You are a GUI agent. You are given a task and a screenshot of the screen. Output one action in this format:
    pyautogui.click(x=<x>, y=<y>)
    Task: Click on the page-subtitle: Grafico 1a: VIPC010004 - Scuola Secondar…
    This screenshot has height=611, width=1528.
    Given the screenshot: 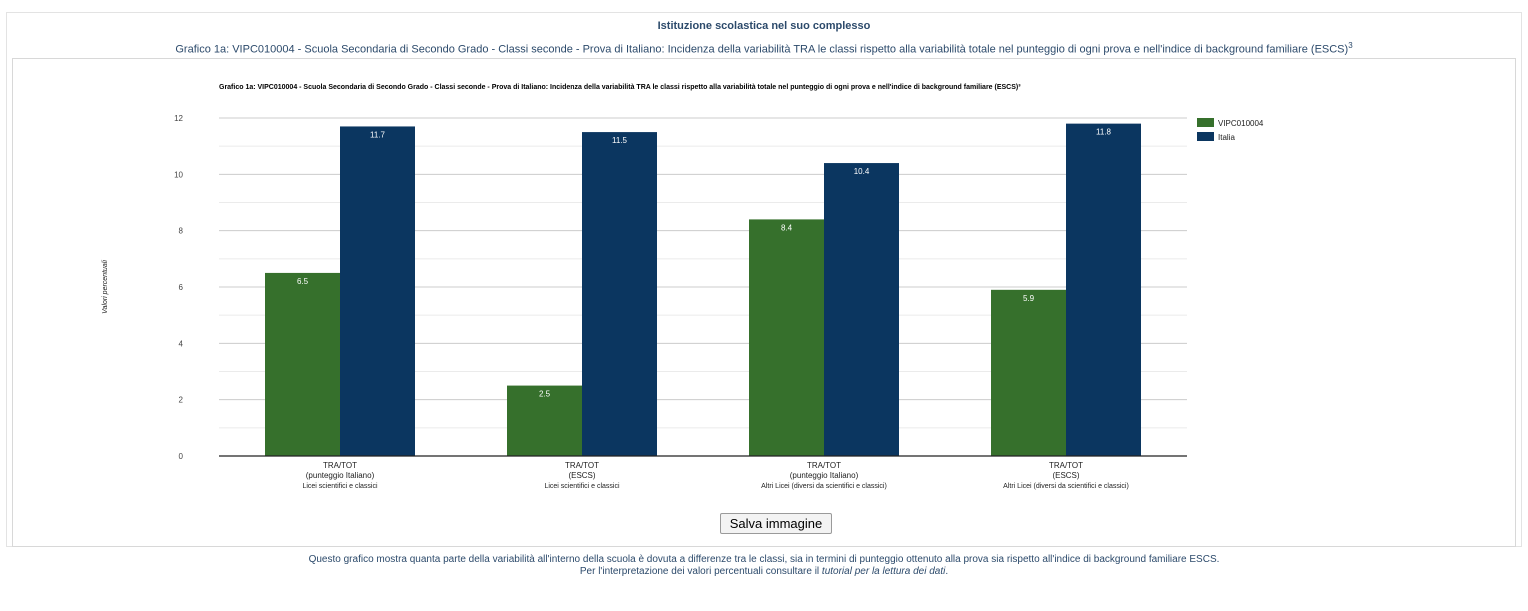 What is the action you would take?
    pyautogui.click(x=764, y=48)
    